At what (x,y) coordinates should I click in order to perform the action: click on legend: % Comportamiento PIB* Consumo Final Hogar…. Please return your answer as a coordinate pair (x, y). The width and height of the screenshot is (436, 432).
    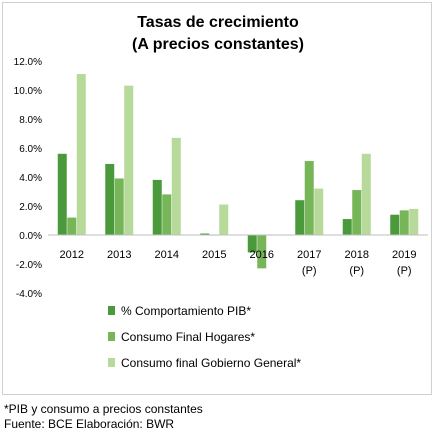
    Looking at the image, I should click on (204, 337).